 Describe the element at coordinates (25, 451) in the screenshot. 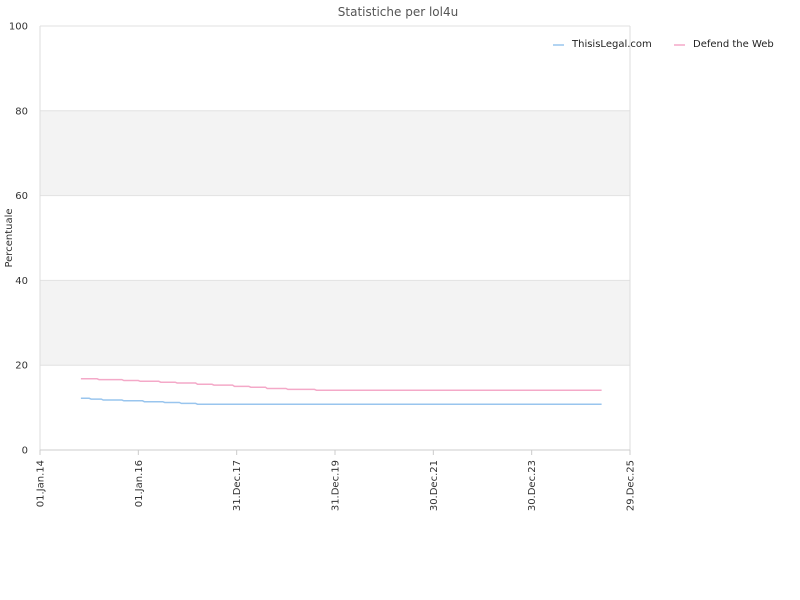

I see `y-tick-label: 0` at that location.